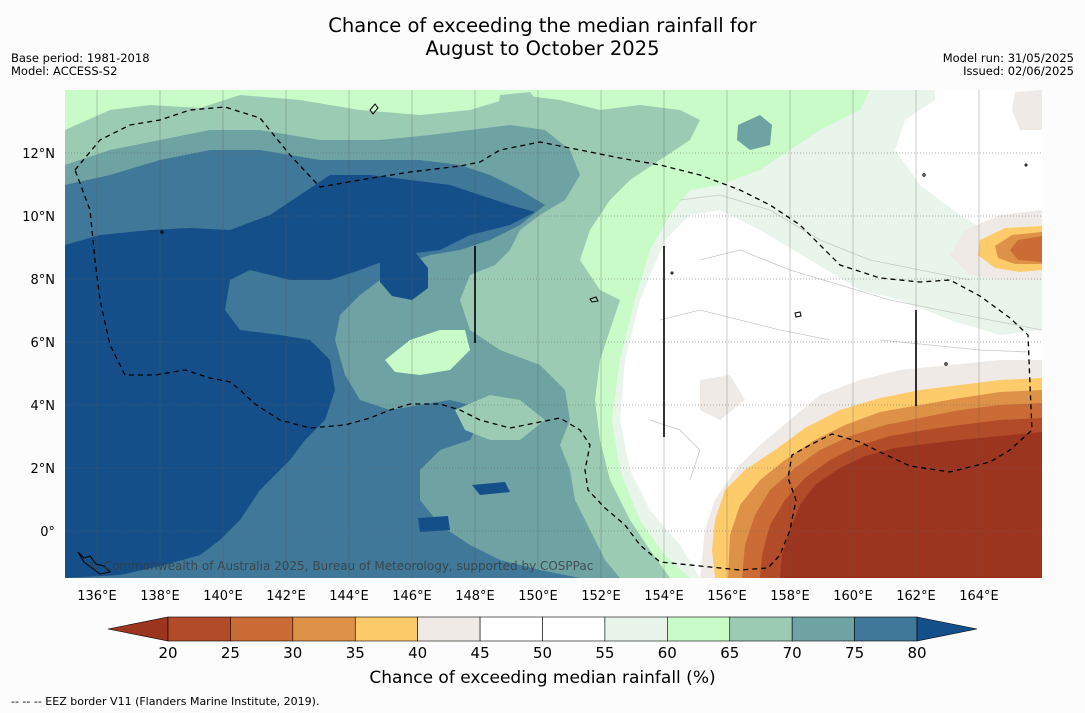  I want to click on contour-45-patch-ne, so click(1027, 110).